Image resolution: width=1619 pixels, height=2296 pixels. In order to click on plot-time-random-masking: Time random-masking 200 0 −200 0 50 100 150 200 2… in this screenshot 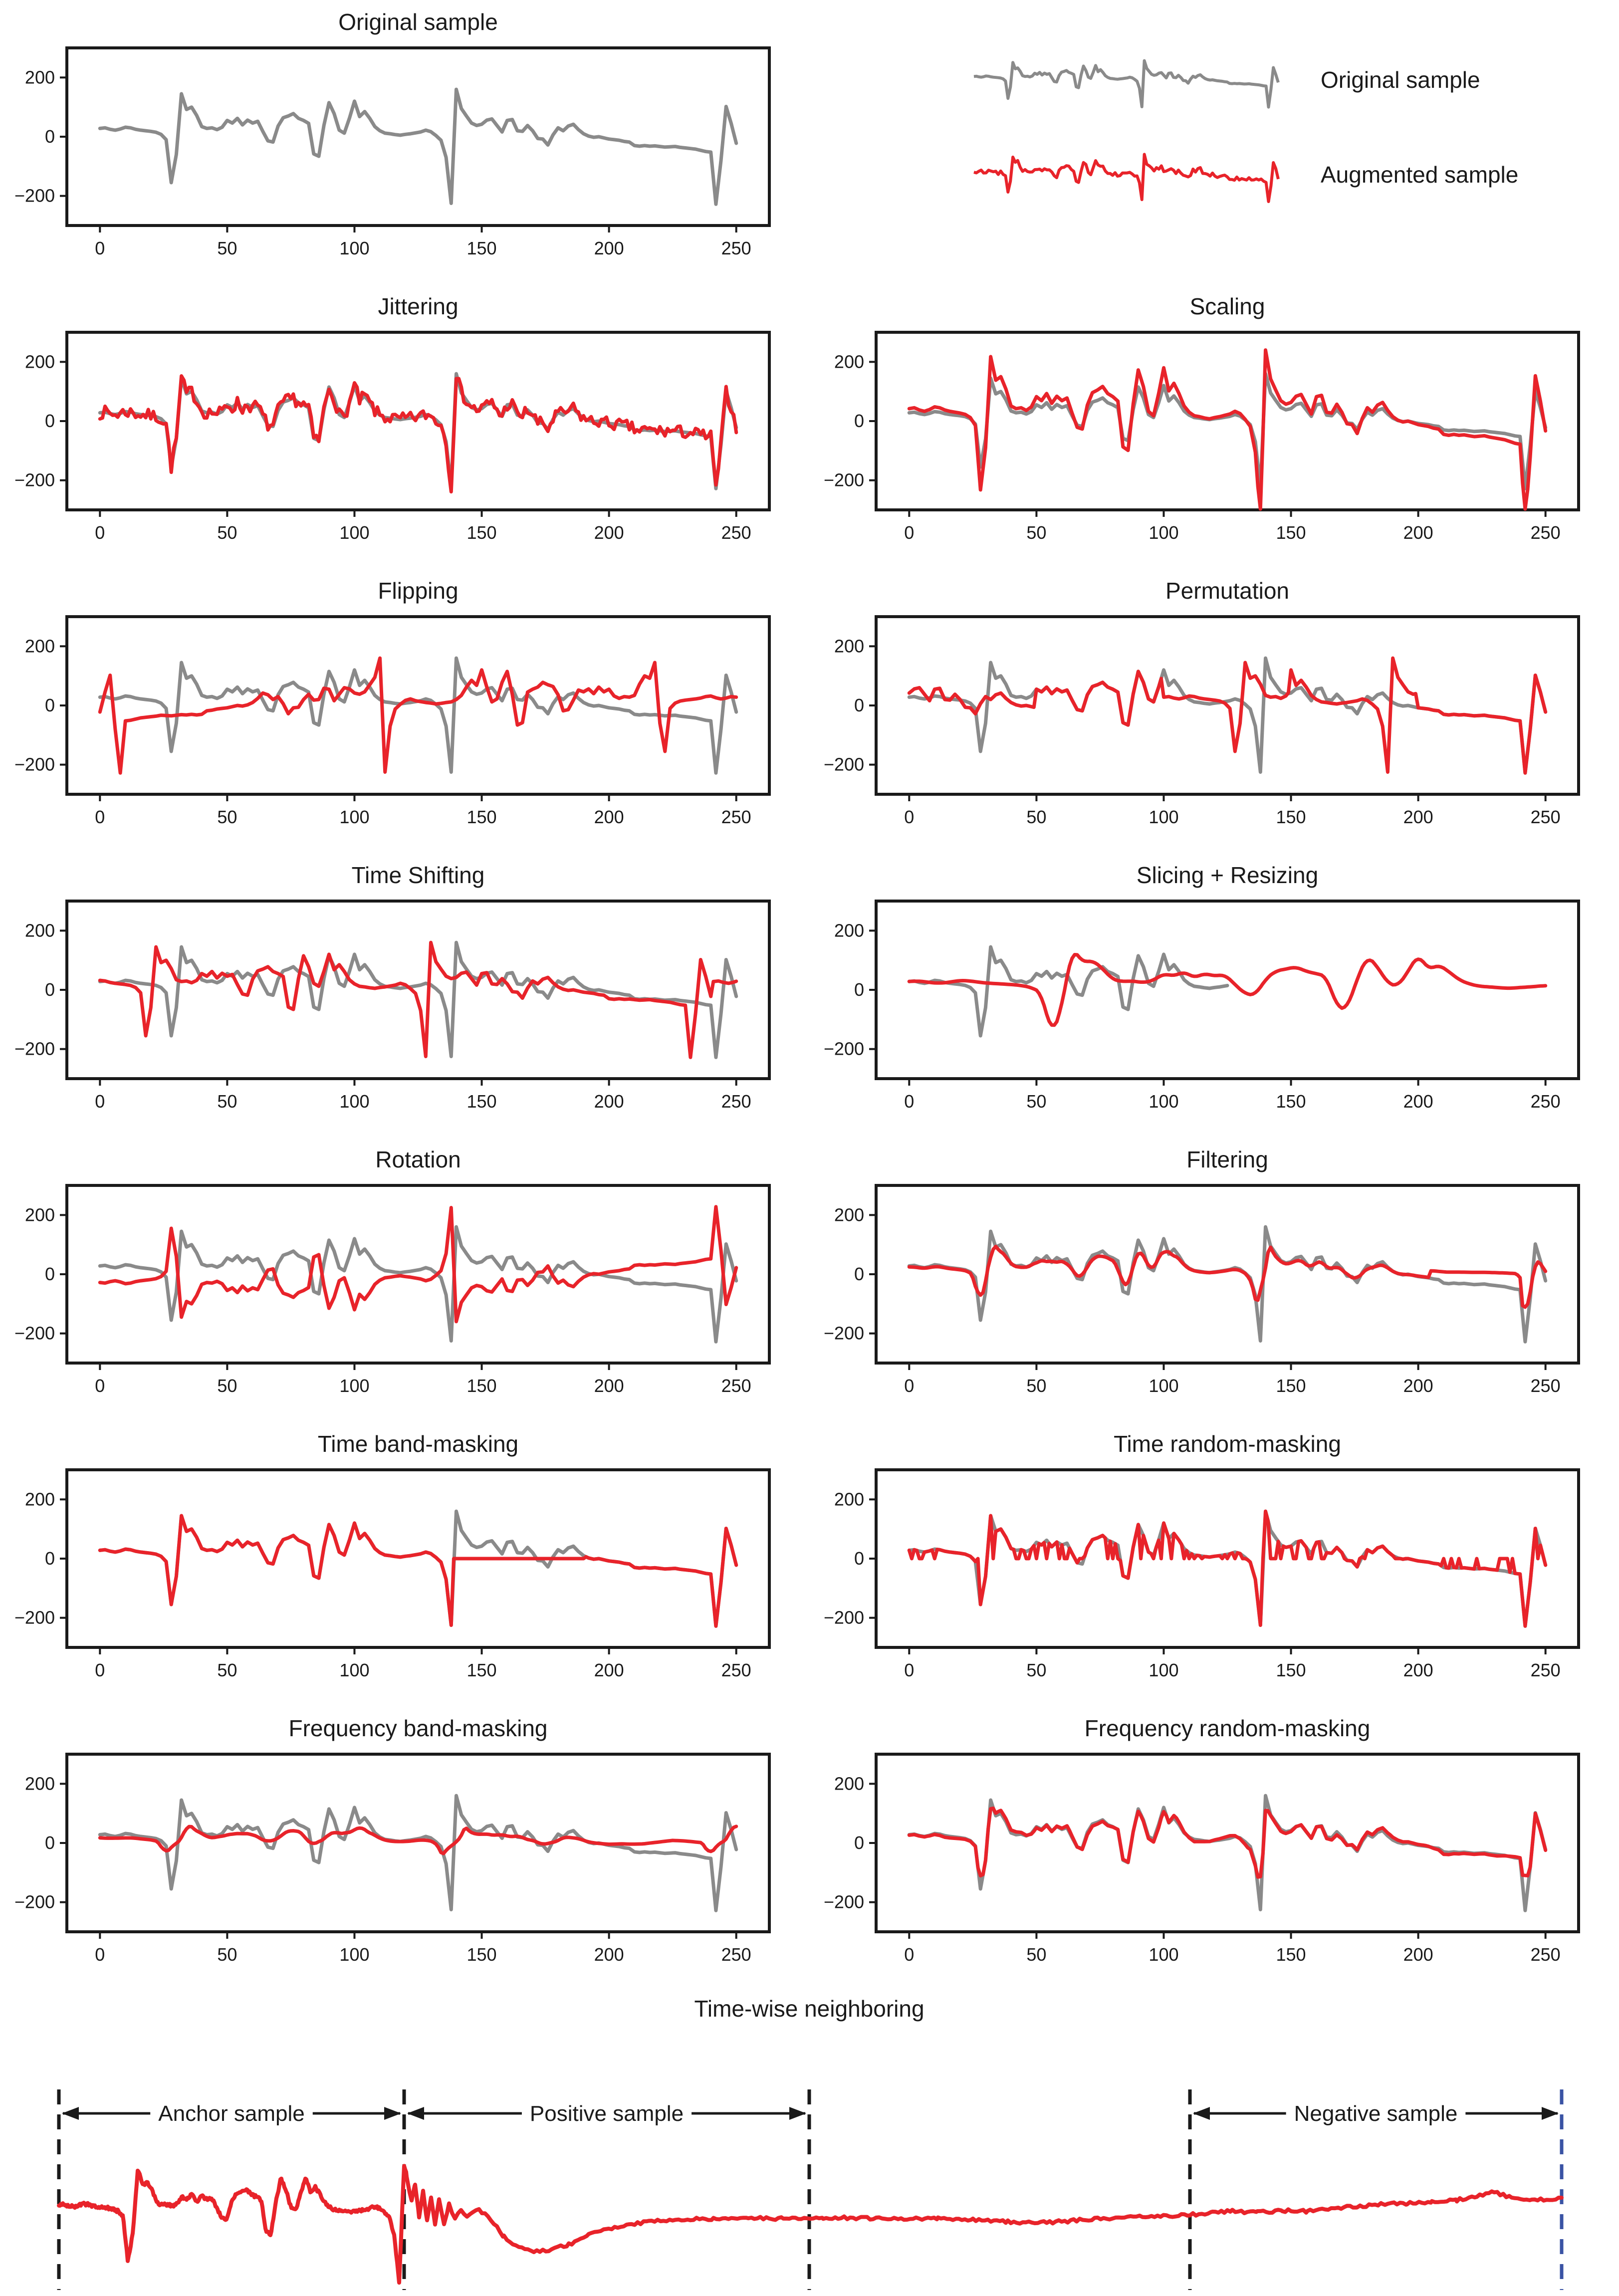, I will do `click(1214, 1564)`.